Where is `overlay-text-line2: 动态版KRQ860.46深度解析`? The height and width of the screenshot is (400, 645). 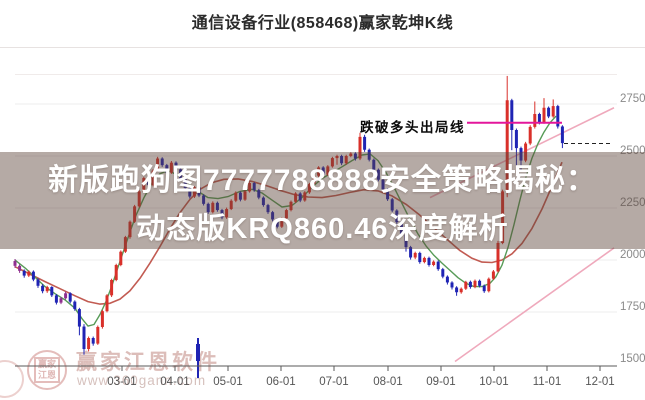
overlay-text-line2: 动态版KRQ860.46深度解析 is located at coordinates (322, 228).